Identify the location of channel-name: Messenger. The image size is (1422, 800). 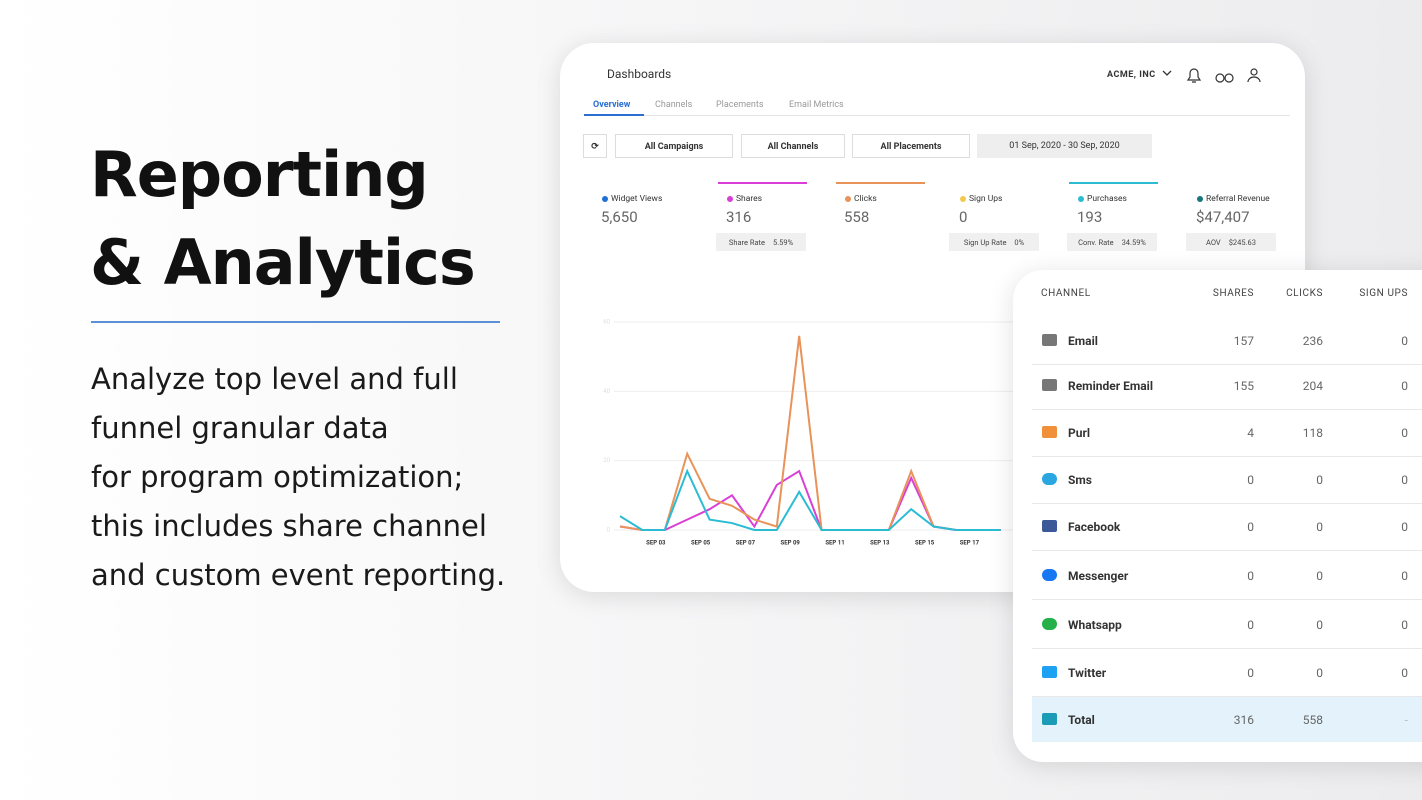
(1098, 576).